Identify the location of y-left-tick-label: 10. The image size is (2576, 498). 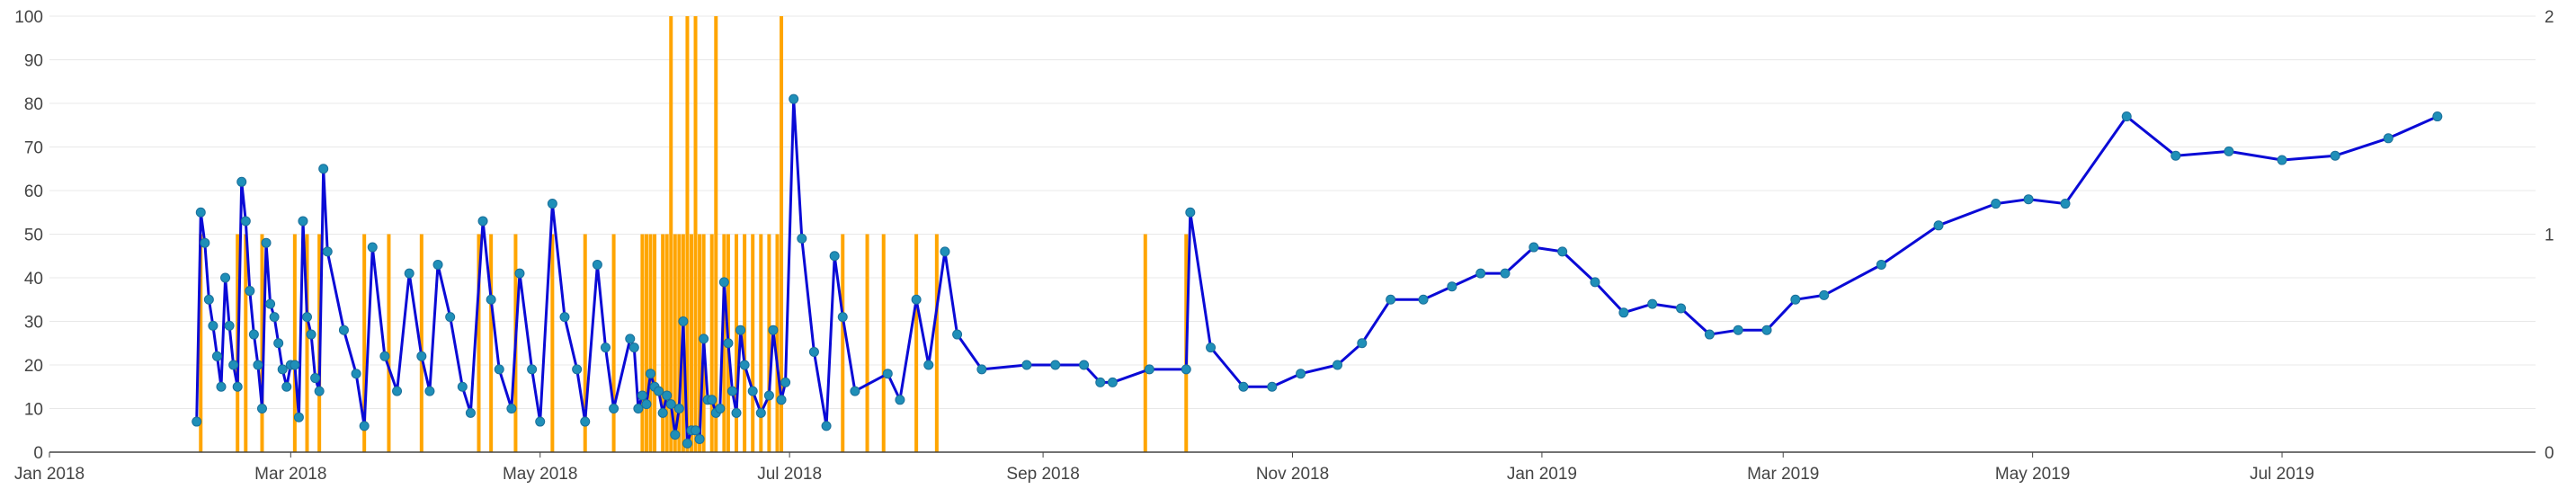
(33, 410).